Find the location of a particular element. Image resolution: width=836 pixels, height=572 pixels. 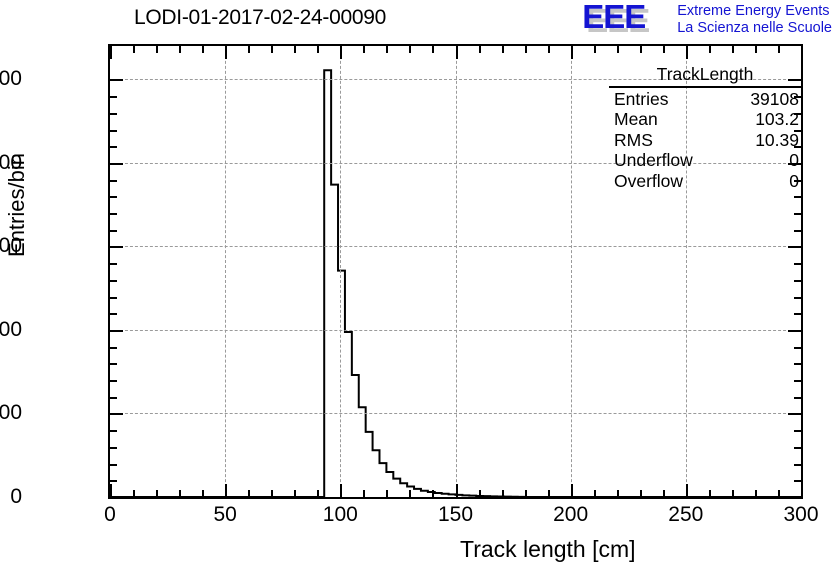

eee-logo-mark-shadow: EEE is located at coordinates (618, 20).